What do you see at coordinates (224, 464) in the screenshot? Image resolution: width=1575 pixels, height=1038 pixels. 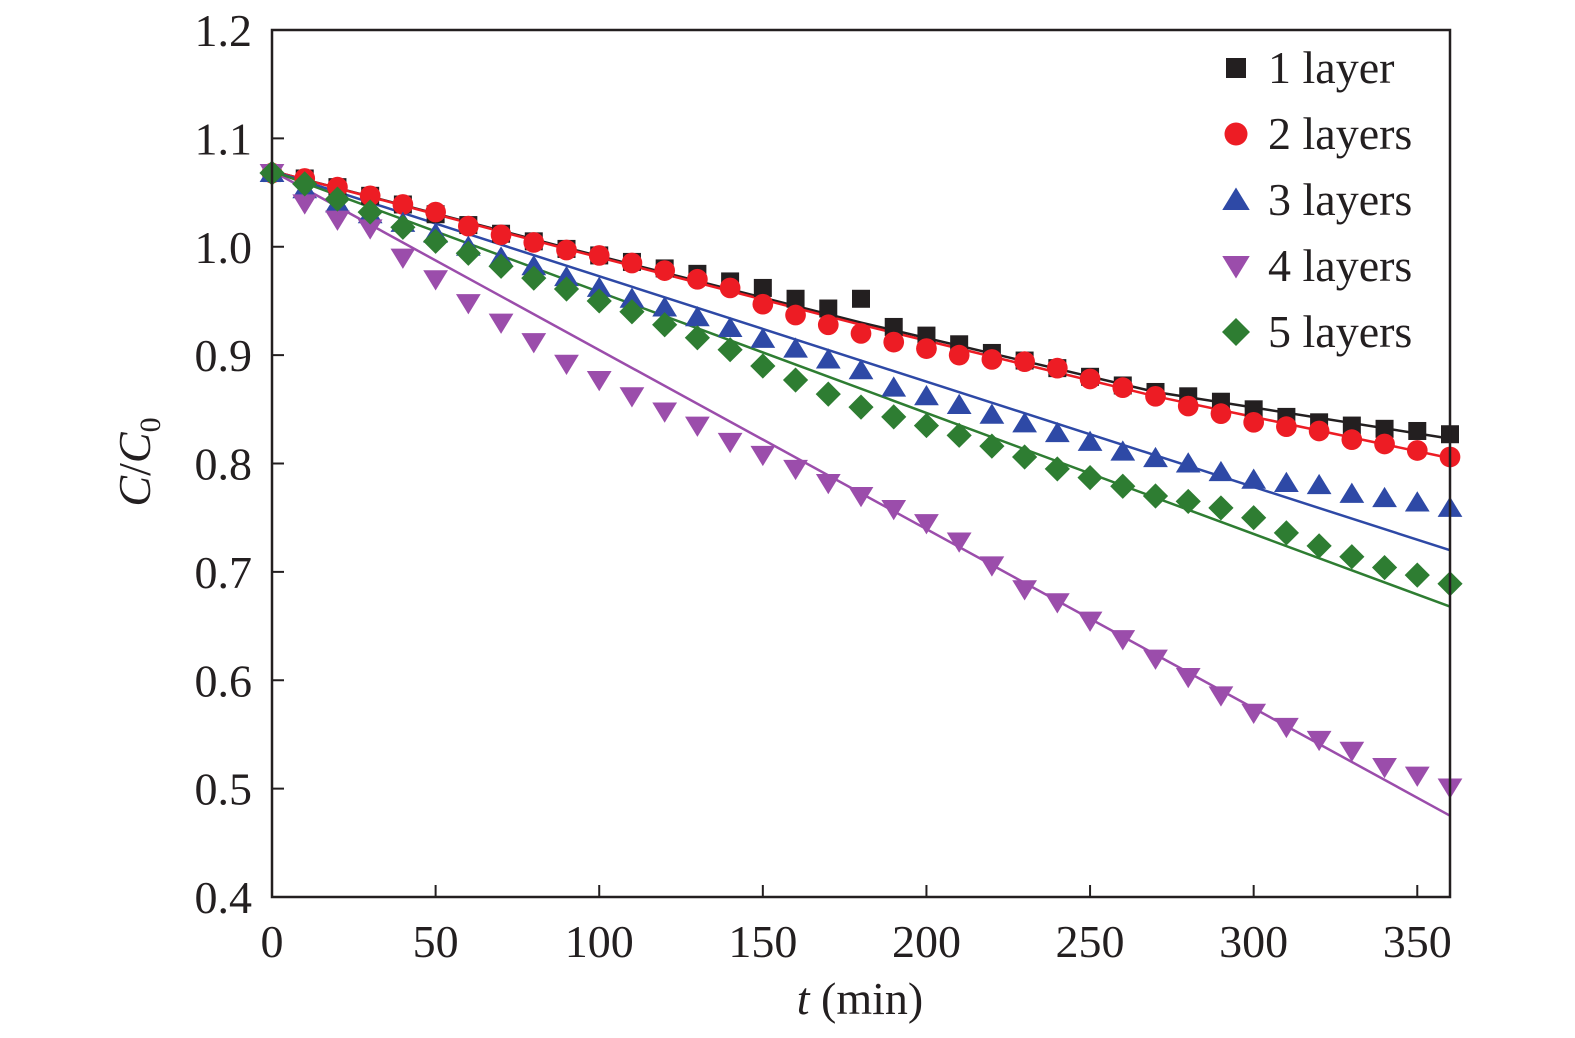 I see `y-tick-label: 0.8` at bounding box center [224, 464].